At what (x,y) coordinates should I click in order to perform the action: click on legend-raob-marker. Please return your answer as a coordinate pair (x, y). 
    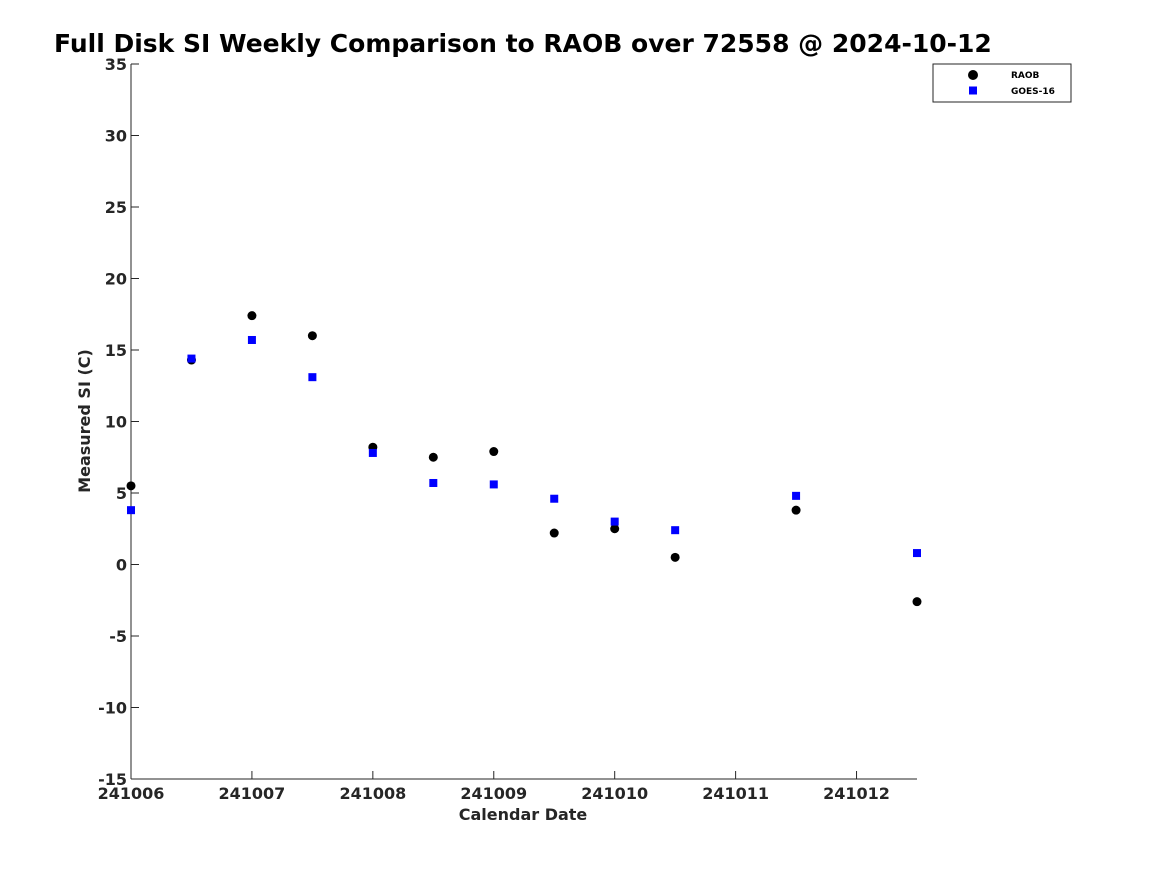
    Looking at the image, I should click on (973, 75).